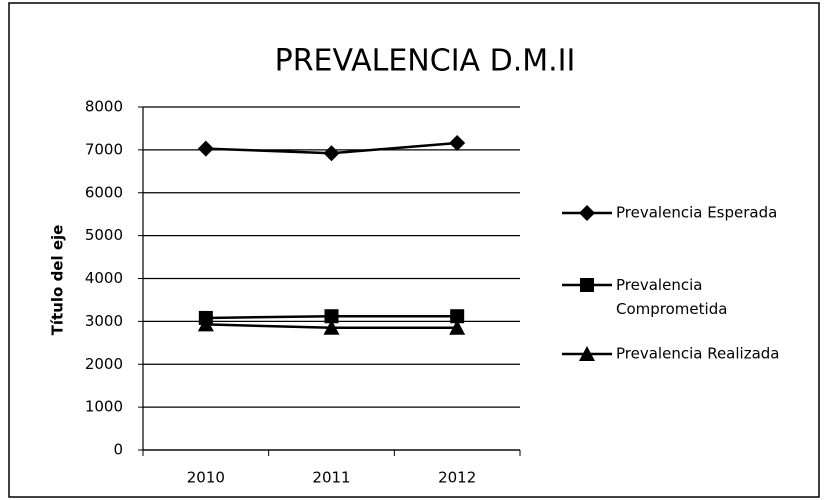 This screenshot has width=825, height=500. I want to click on y-tick-label: 1000, so click(104, 407).